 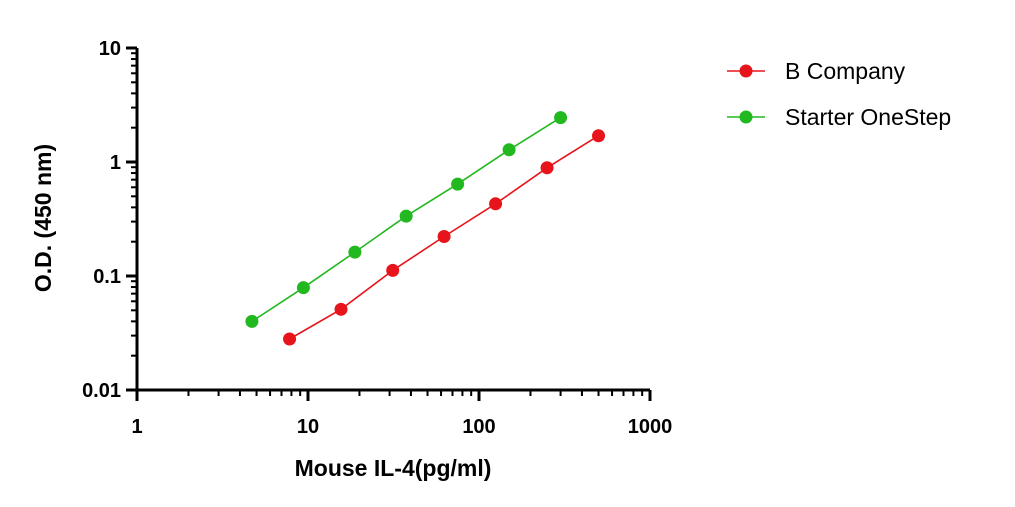 What do you see at coordinates (308, 427) in the screenshot?
I see `x-tick-label: 10` at bounding box center [308, 427].